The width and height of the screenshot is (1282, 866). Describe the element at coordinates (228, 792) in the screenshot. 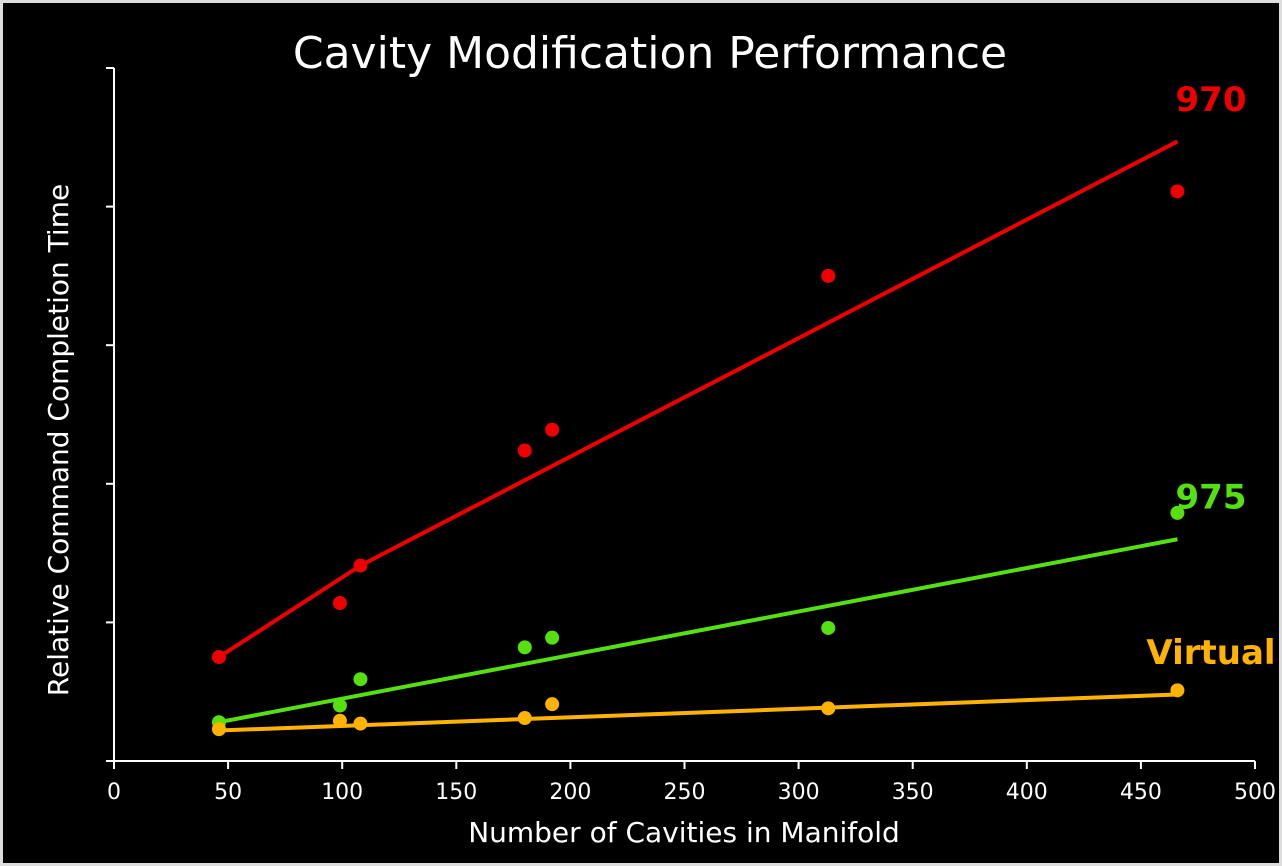

I see `x-tick-label: 50` at that location.